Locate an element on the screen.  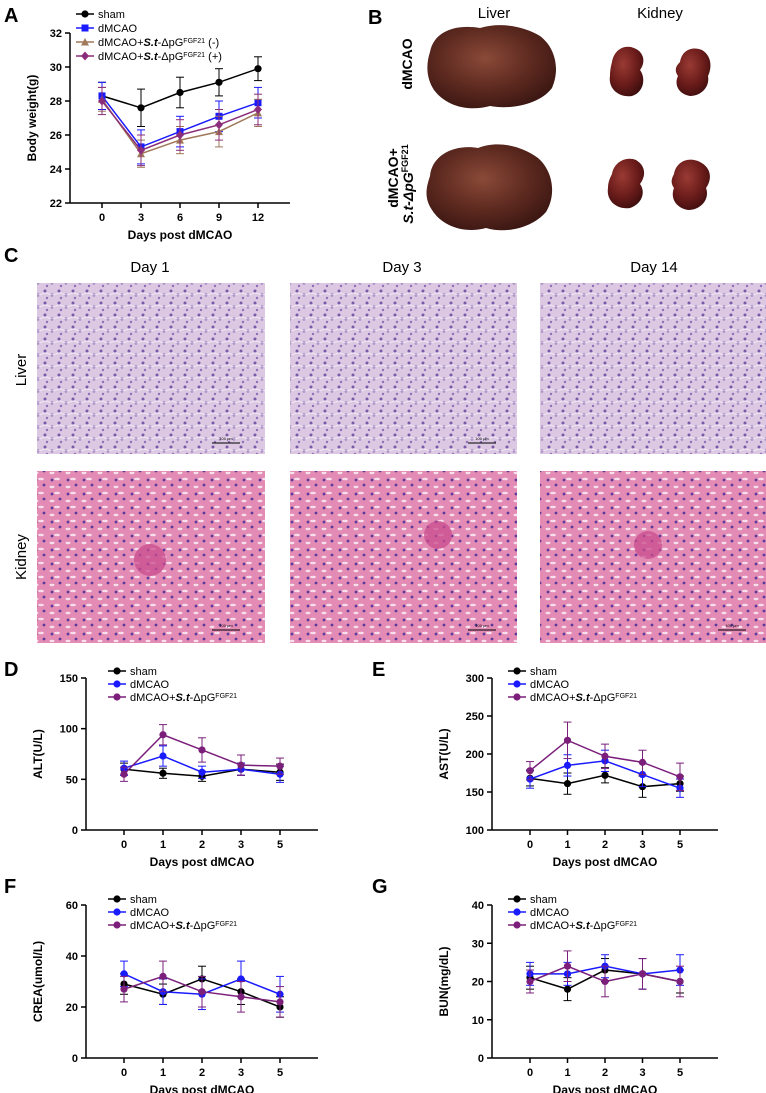
y-tick-label: 20 is located at coordinates (72, 1008).